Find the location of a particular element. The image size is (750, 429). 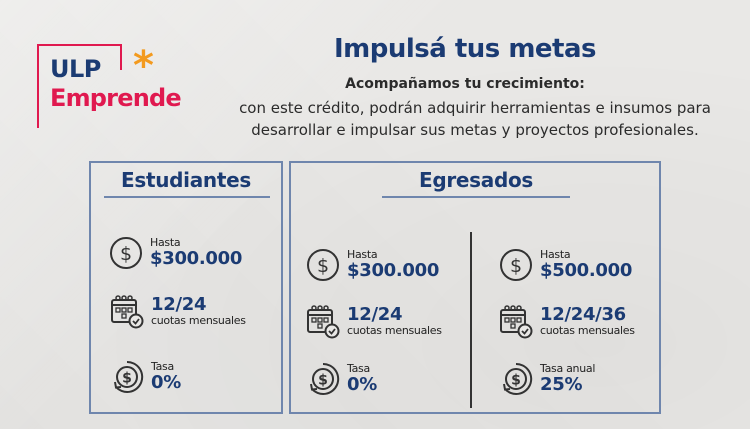

egresados-column-divider is located at coordinates (471, 320).